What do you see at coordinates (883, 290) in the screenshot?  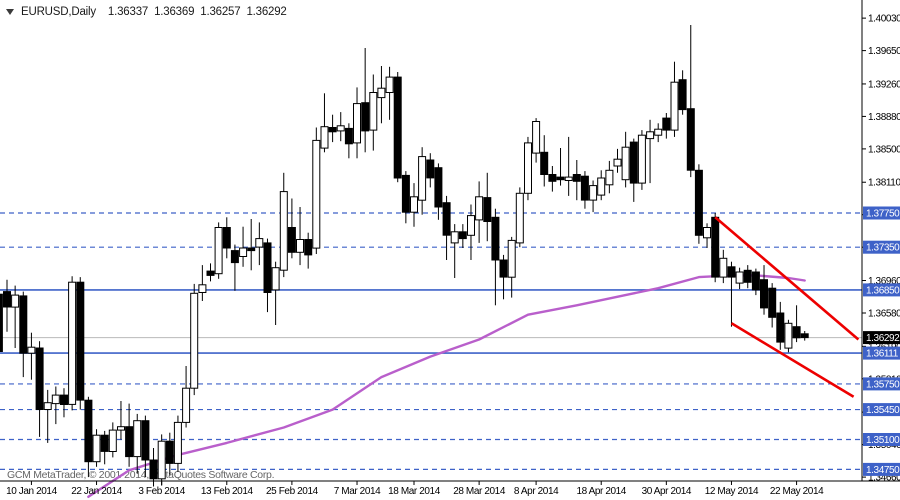 I see `price-level-badge-label: 1.36850` at bounding box center [883, 290].